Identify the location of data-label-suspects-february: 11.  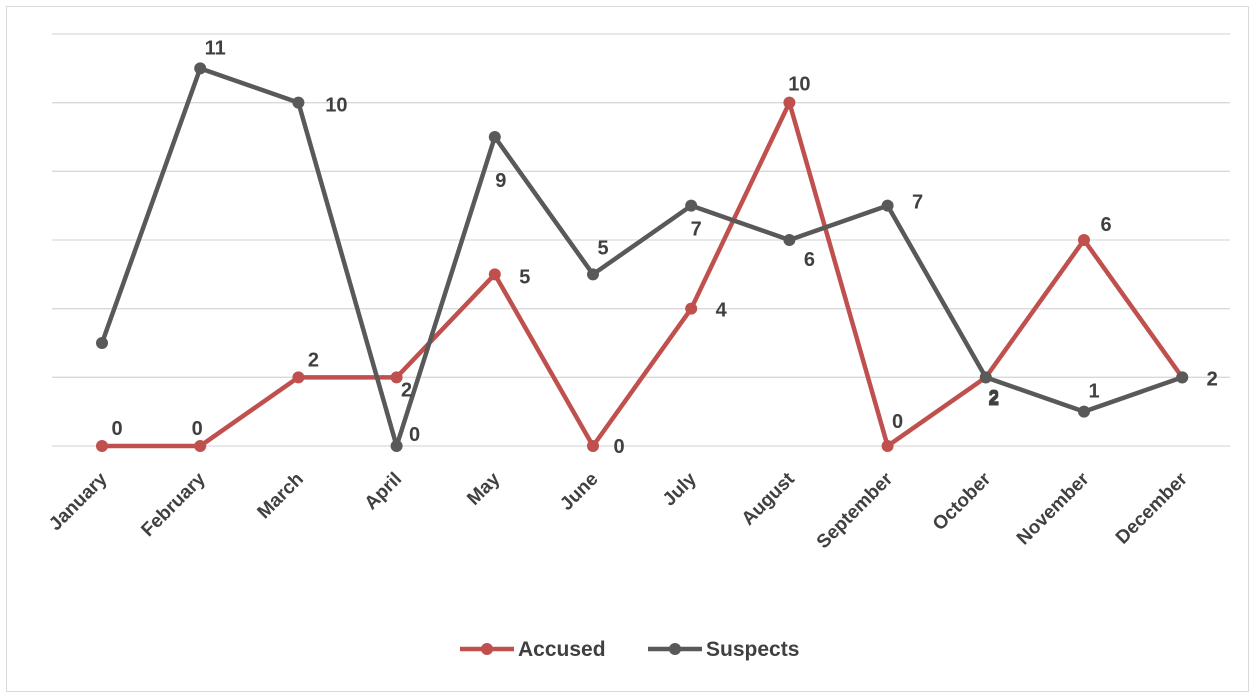
(215, 48).